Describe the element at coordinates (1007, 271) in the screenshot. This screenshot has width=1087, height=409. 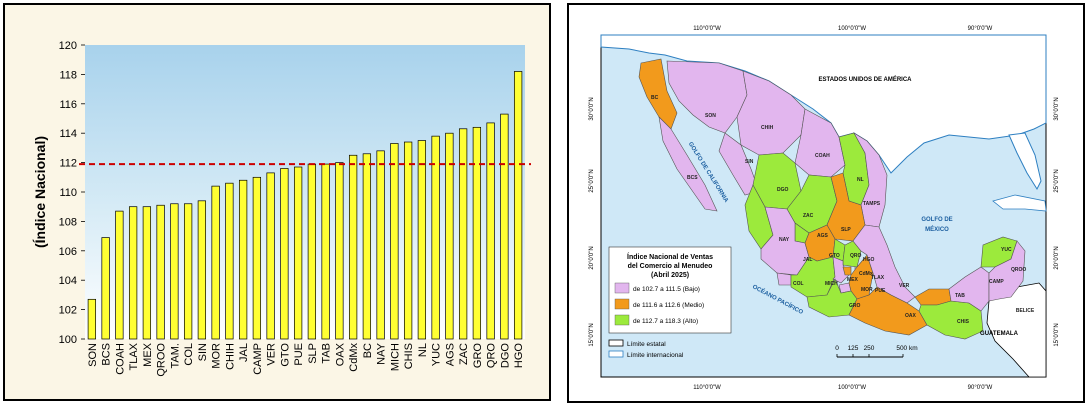
I see `state-qroo` at that location.